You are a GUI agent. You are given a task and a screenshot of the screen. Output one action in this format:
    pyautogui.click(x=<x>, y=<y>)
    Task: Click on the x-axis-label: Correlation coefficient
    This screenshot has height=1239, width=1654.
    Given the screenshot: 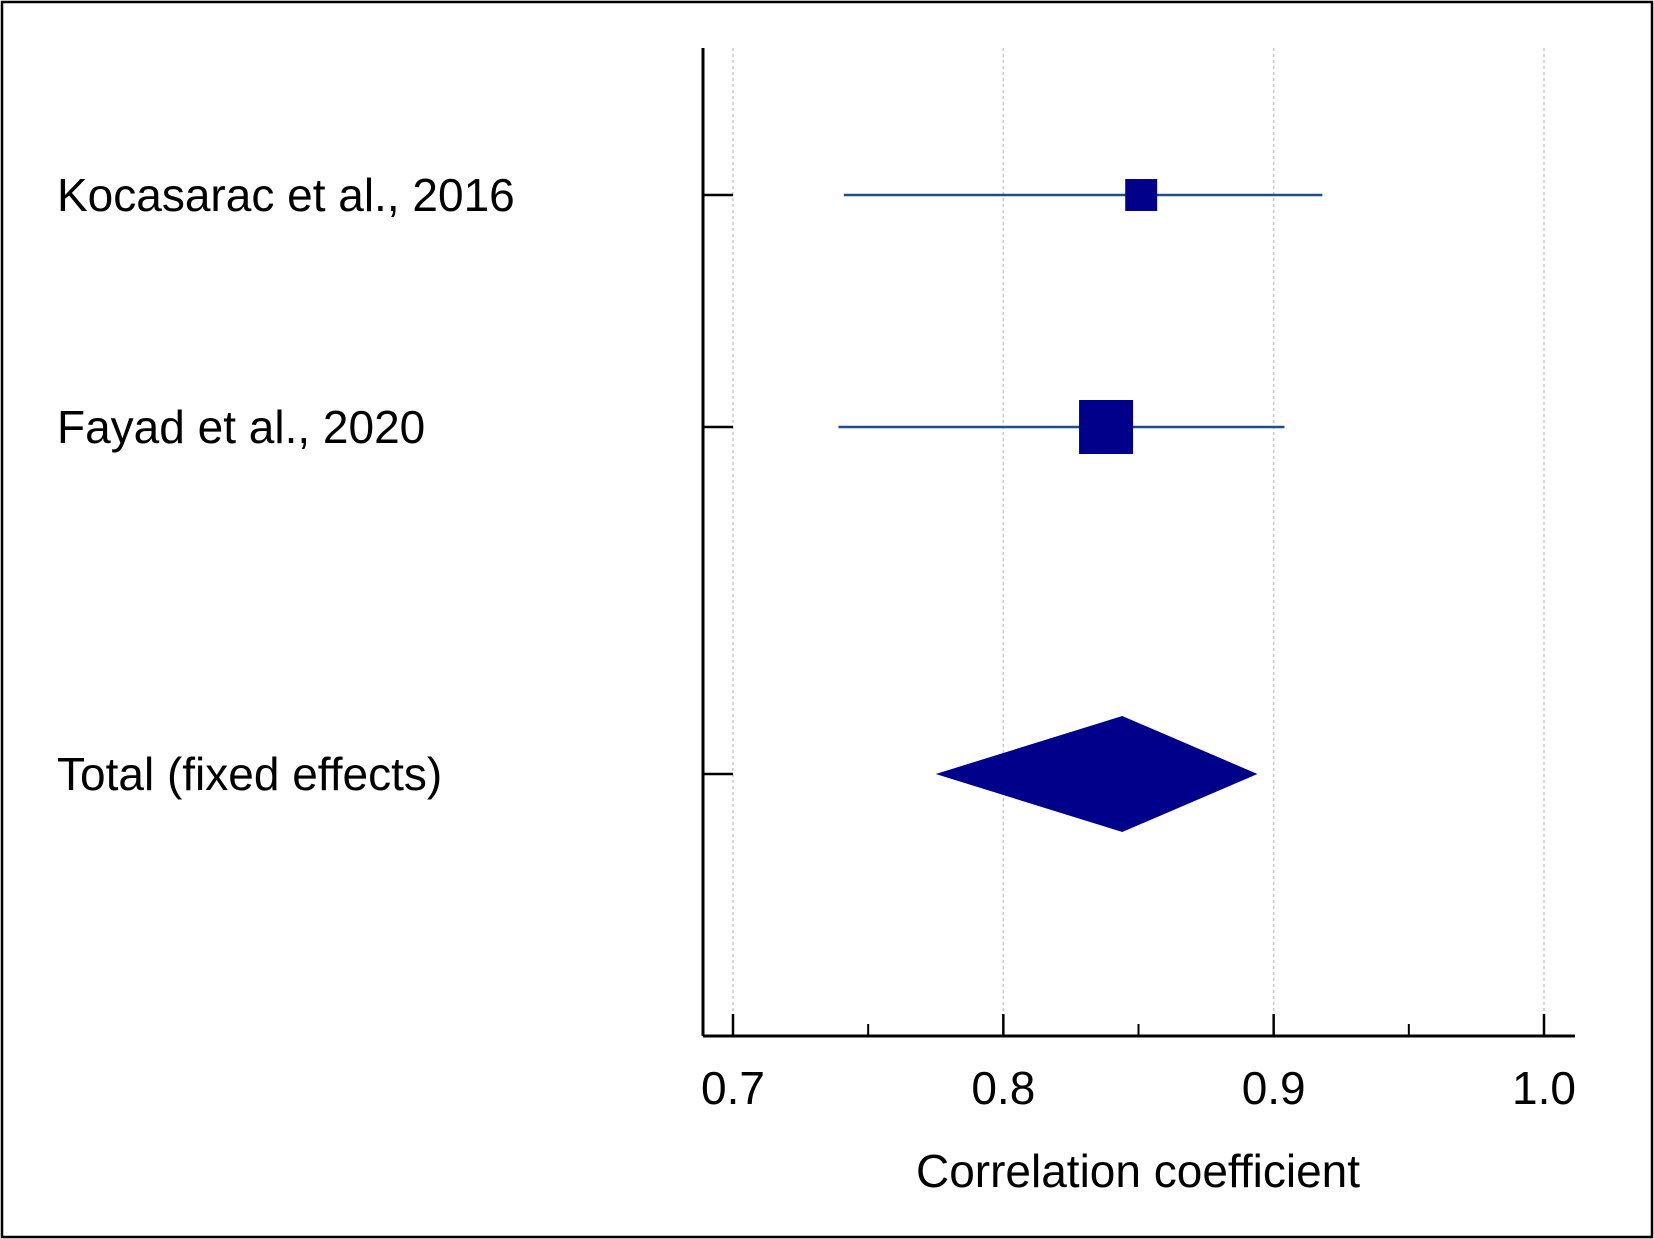 What is the action you would take?
    pyautogui.click(x=1138, y=1171)
    